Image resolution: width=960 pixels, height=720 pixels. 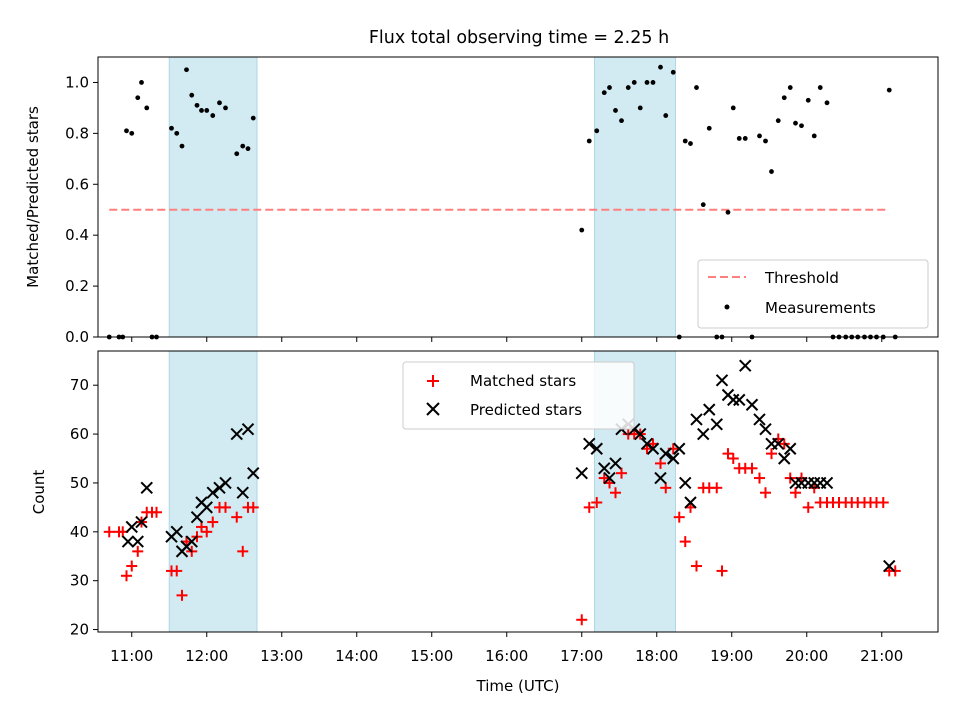 I want to click on top-legend-box, so click(x=813, y=294).